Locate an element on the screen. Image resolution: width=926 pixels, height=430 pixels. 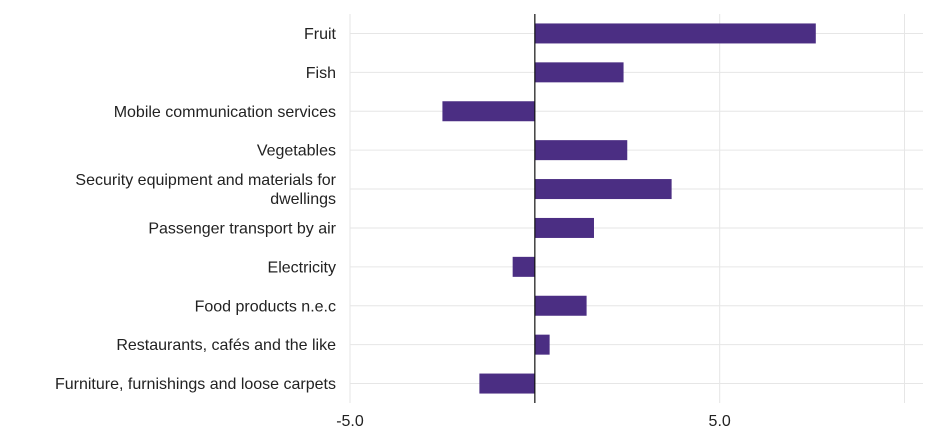
category-label: Passenger transport by air is located at coordinates (242, 228).